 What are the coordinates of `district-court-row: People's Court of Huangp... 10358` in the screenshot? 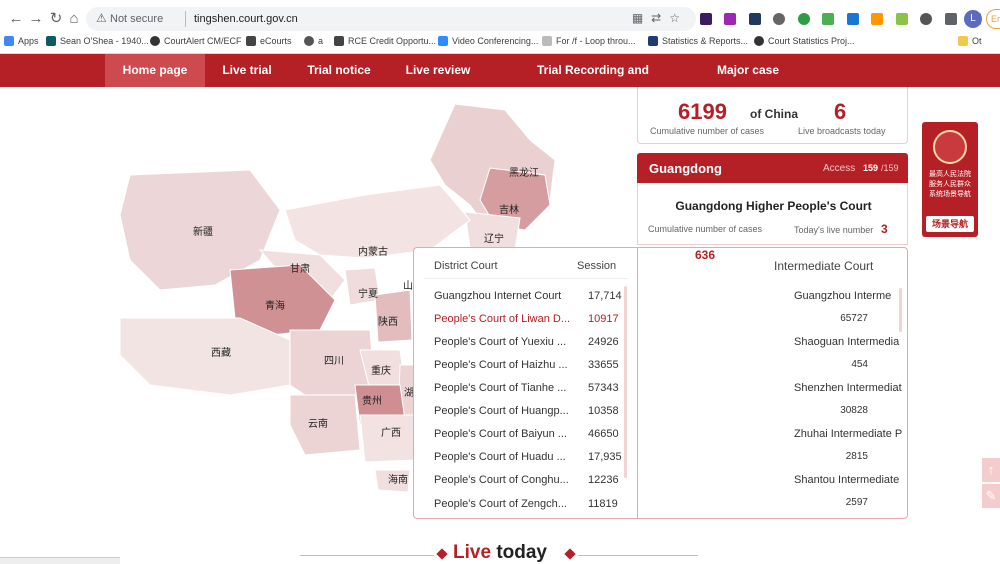 It's located at (529, 415).